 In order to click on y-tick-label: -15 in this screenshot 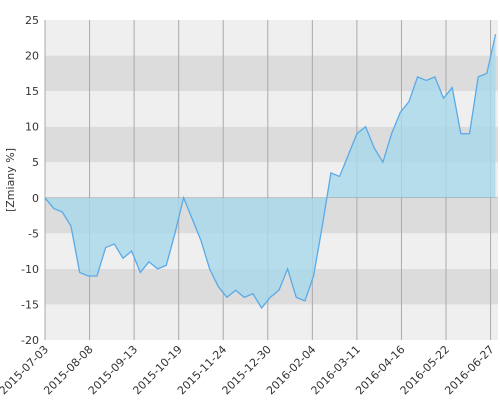, I will do `click(30, 304)`.